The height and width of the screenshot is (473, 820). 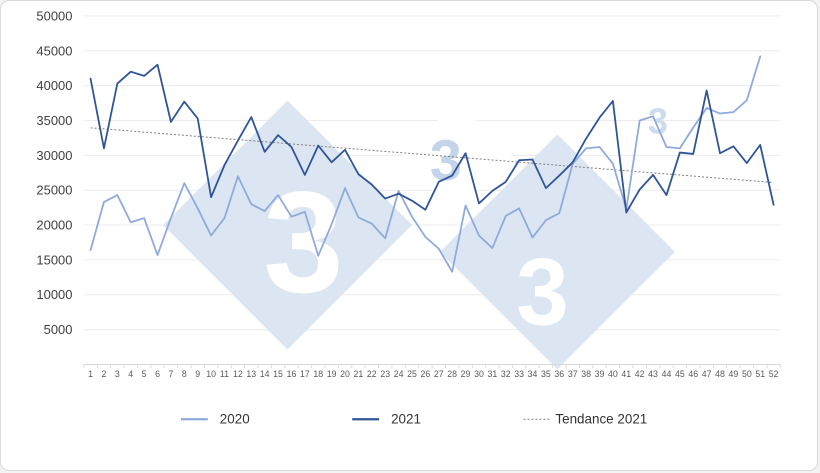 What do you see at coordinates (734, 374) in the screenshot?
I see `x-axis-label: 49` at bounding box center [734, 374].